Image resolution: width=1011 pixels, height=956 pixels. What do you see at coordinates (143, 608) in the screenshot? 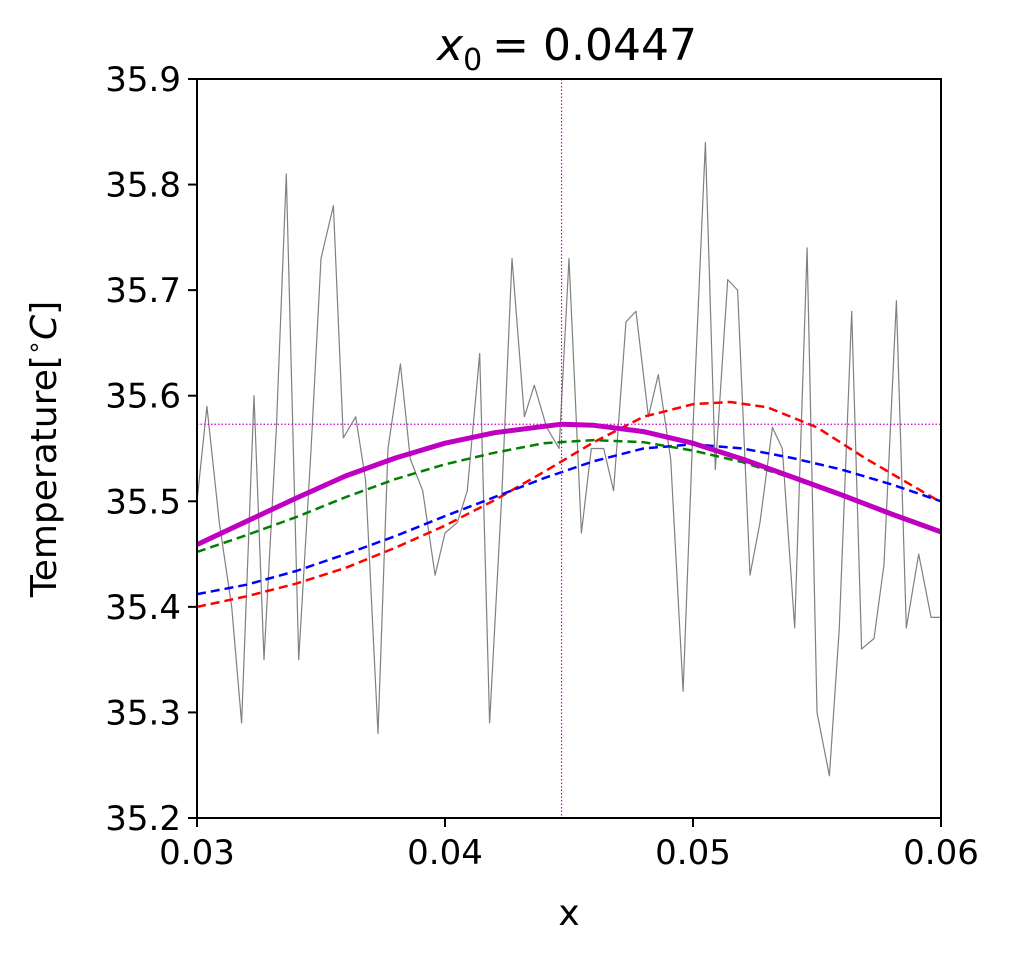
I see `y-tick-label: 35.4` at bounding box center [143, 608].